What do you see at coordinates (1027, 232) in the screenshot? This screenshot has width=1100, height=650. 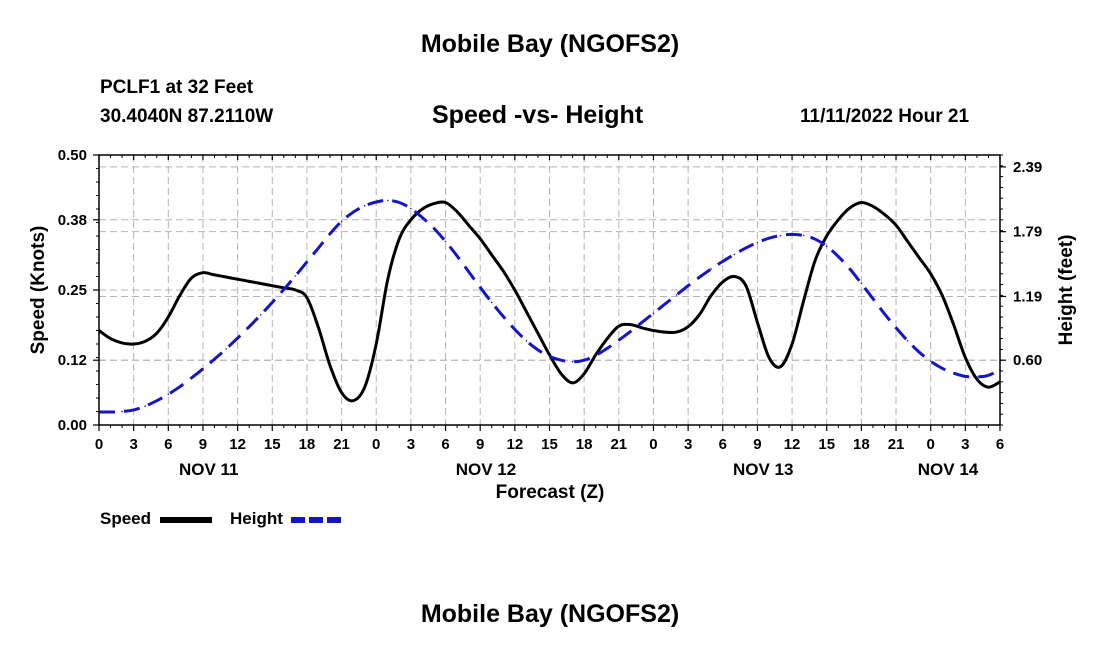 I see `y2-tick-label: 1.79` at bounding box center [1027, 232].